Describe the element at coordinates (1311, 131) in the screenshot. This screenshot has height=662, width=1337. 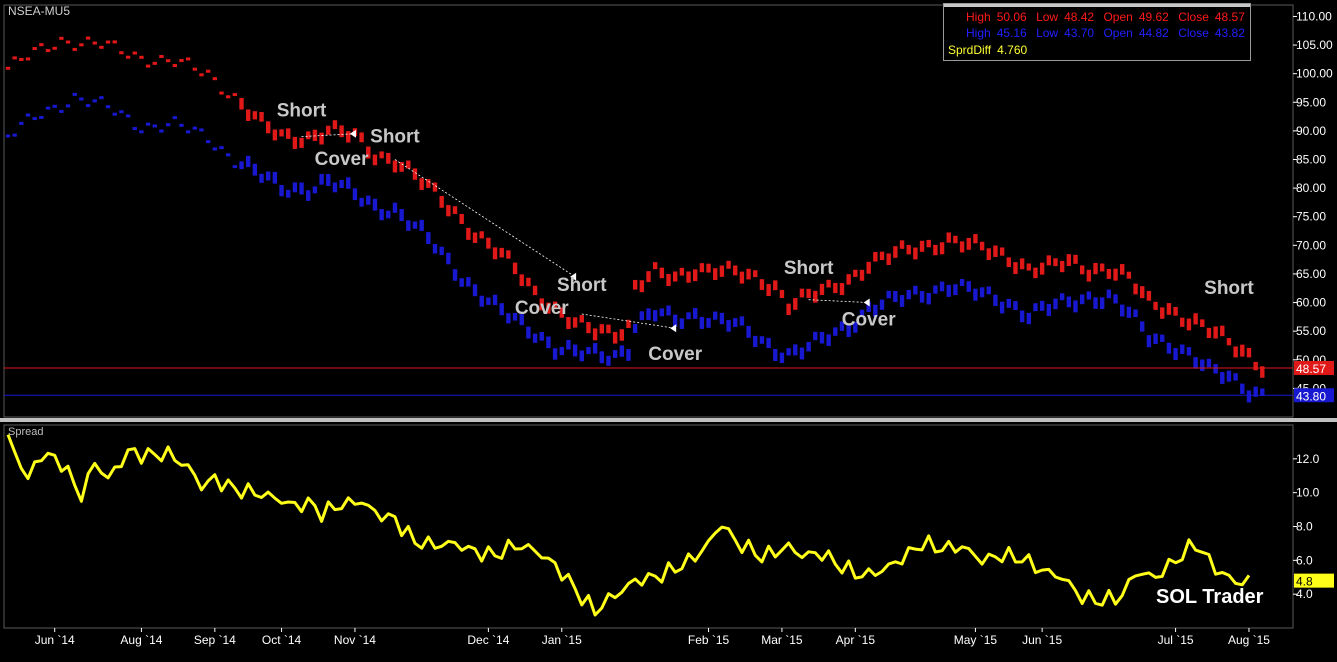
I see `price-y-tick-label: 90.00` at that location.